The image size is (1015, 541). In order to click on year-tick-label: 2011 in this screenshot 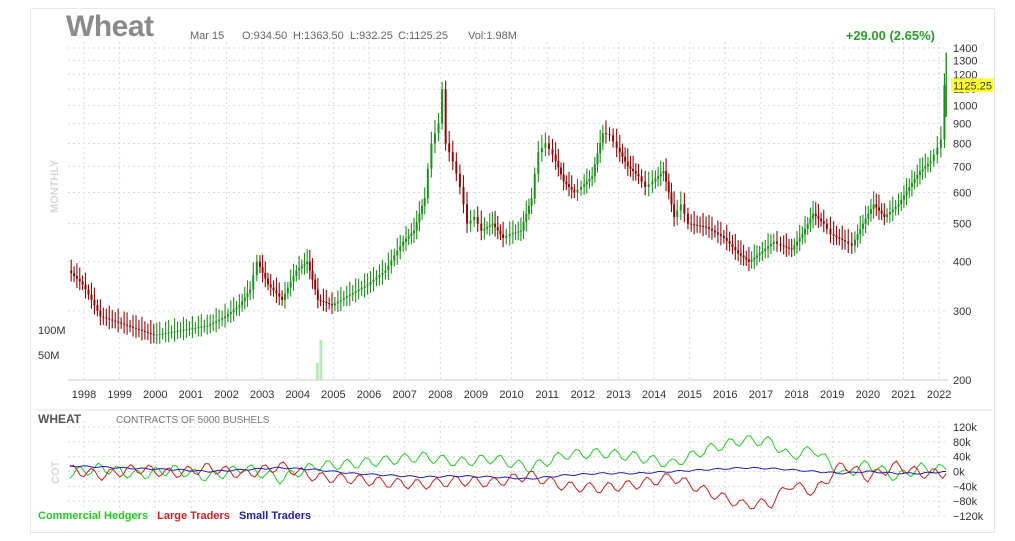, I will do `click(547, 395)`.